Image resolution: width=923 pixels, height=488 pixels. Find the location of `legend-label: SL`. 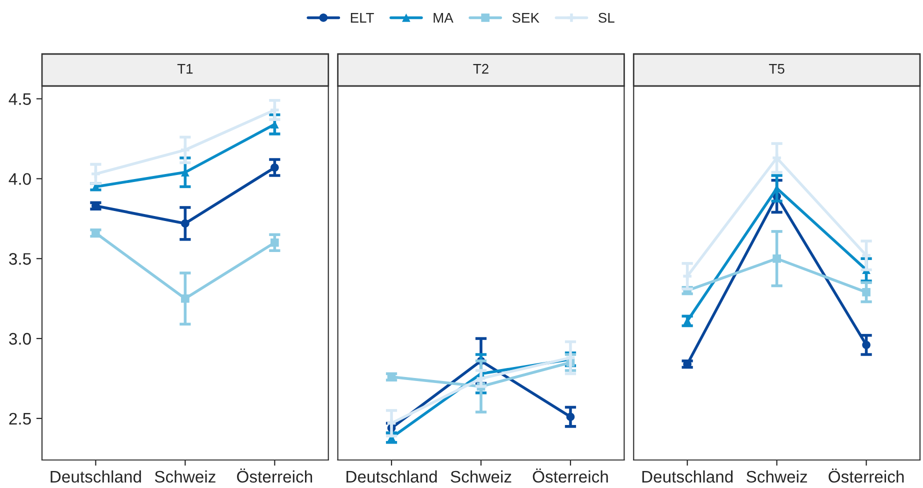

legend-label: SL is located at coordinates (606, 17).